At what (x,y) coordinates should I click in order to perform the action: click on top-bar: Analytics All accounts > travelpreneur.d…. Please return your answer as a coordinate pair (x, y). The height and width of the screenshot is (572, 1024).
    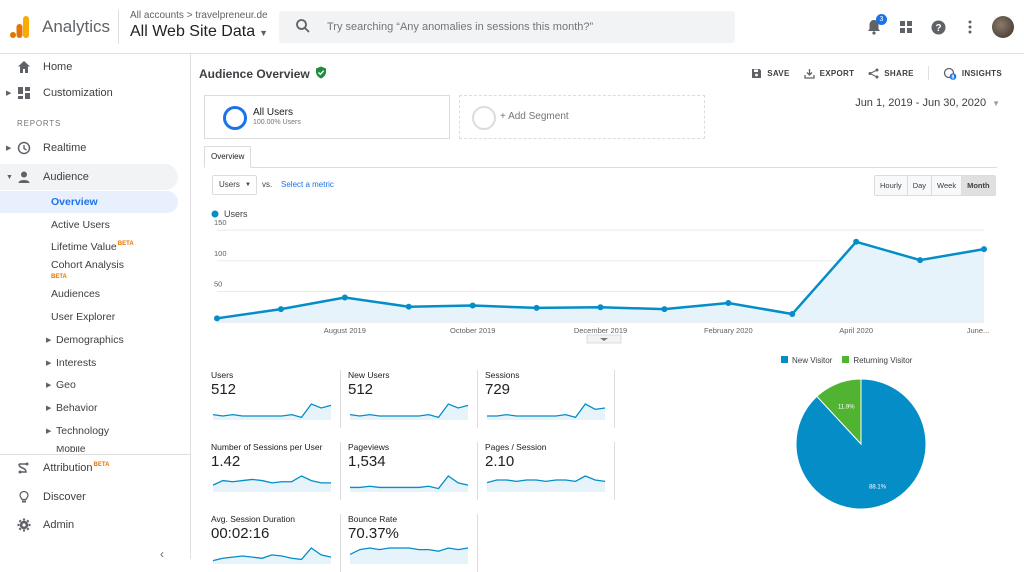
    Looking at the image, I should click on (512, 27).